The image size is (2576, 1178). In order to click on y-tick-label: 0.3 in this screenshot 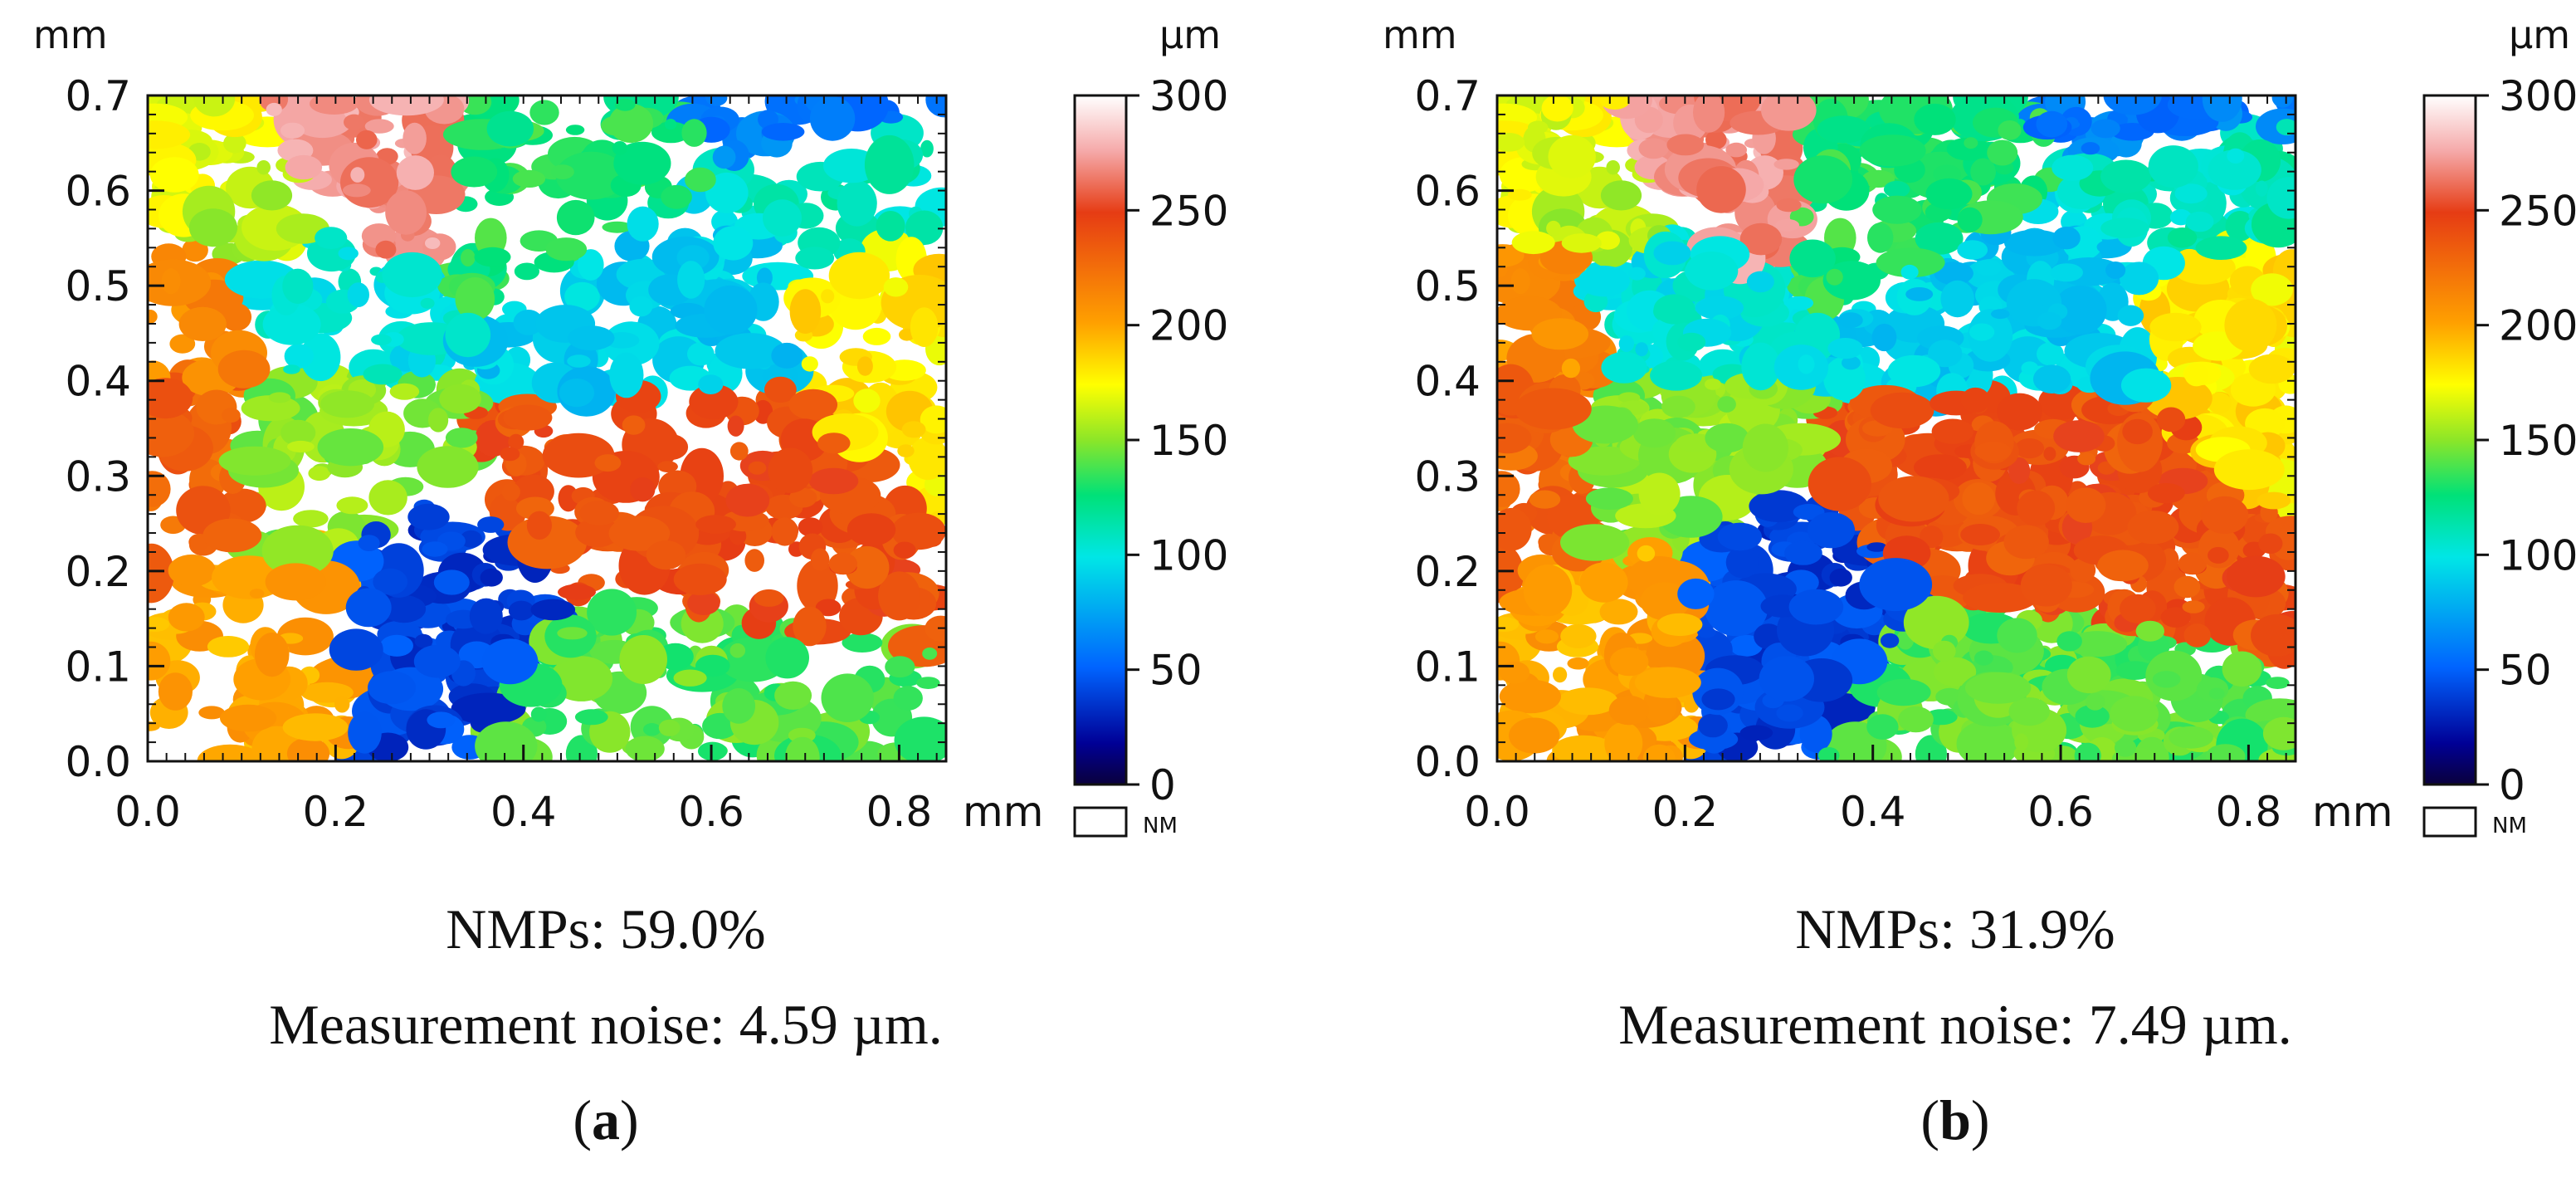, I will do `click(1448, 477)`.